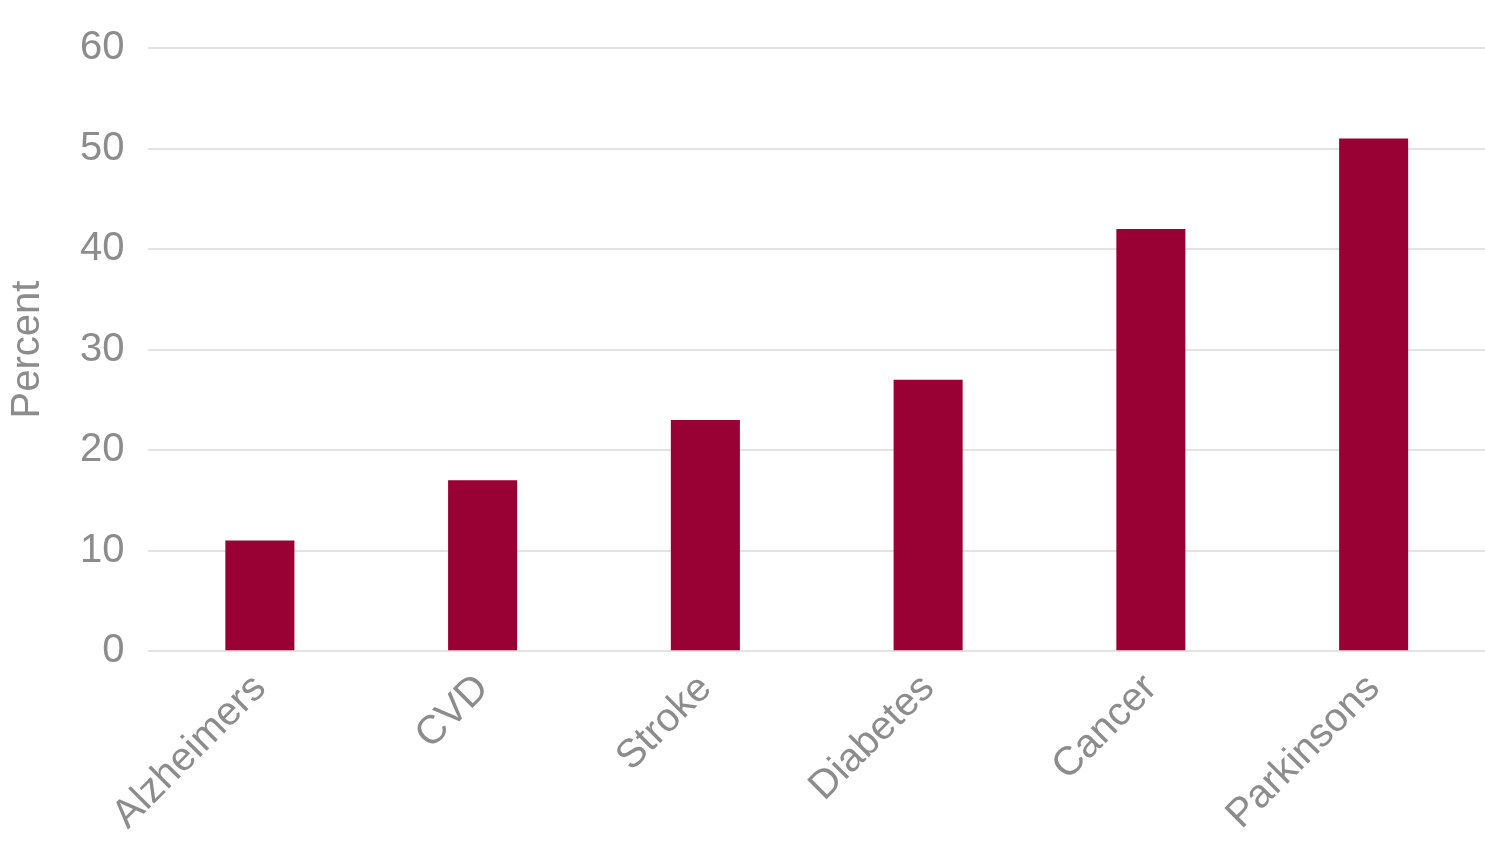 Image resolution: width=1485 pixels, height=853 pixels. What do you see at coordinates (102, 145) in the screenshot?
I see `y-tick-label: 50` at bounding box center [102, 145].